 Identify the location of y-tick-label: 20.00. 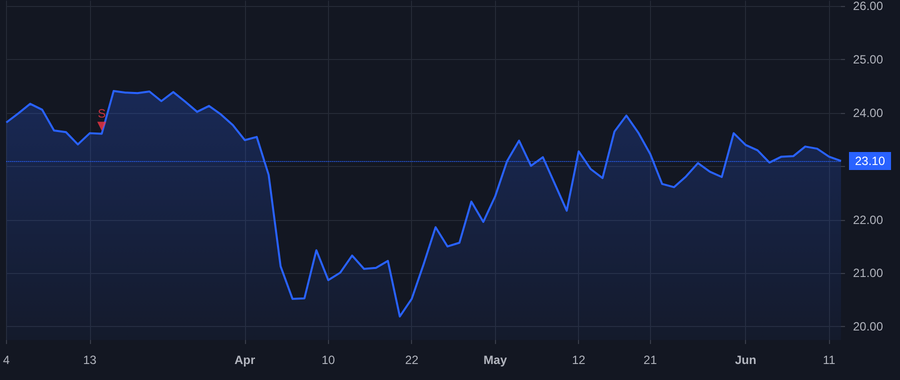
(868, 327).